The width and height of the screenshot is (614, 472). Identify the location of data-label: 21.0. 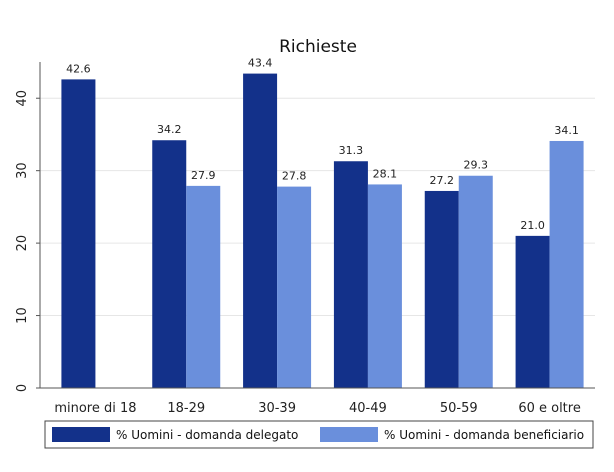
(532, 225).